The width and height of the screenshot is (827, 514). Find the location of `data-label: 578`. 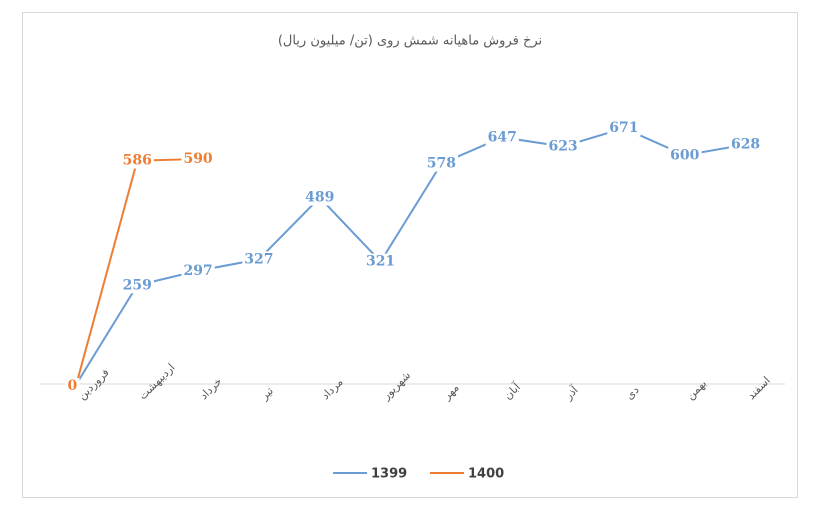

data-label: 578 is located at coordinates (441, 164).